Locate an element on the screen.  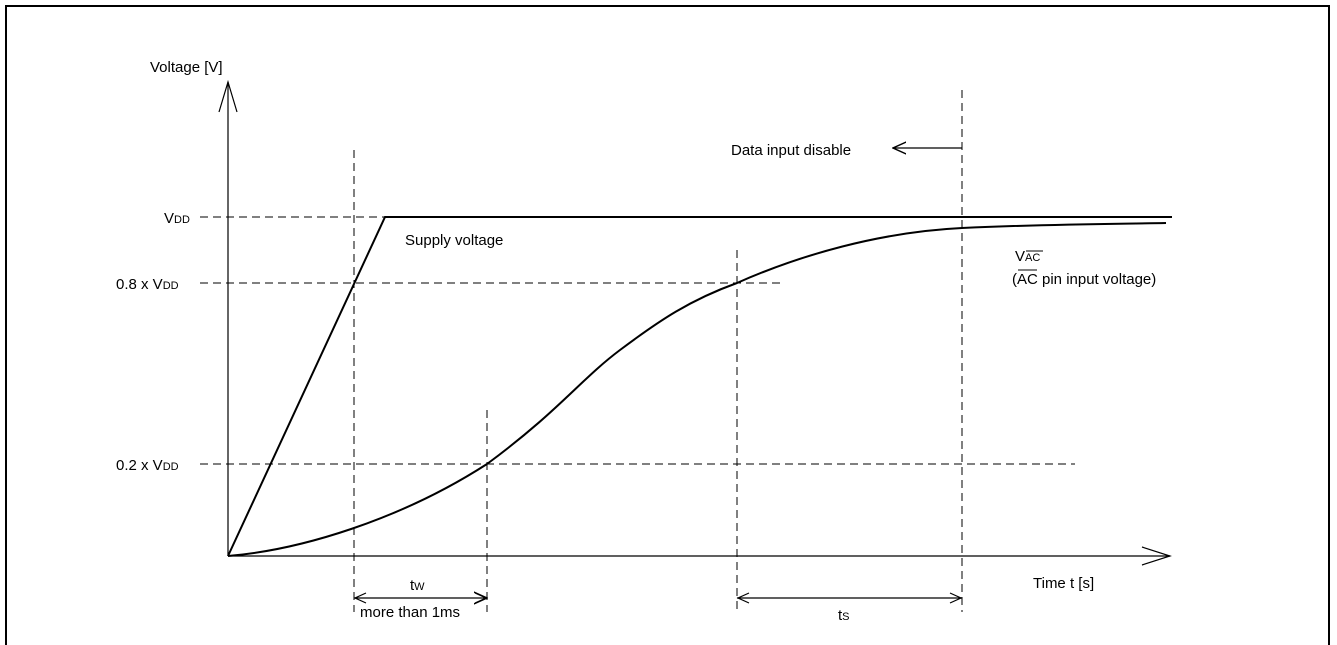
supply-voltage-label: Supply voltage is located at coordinates (454, 240).